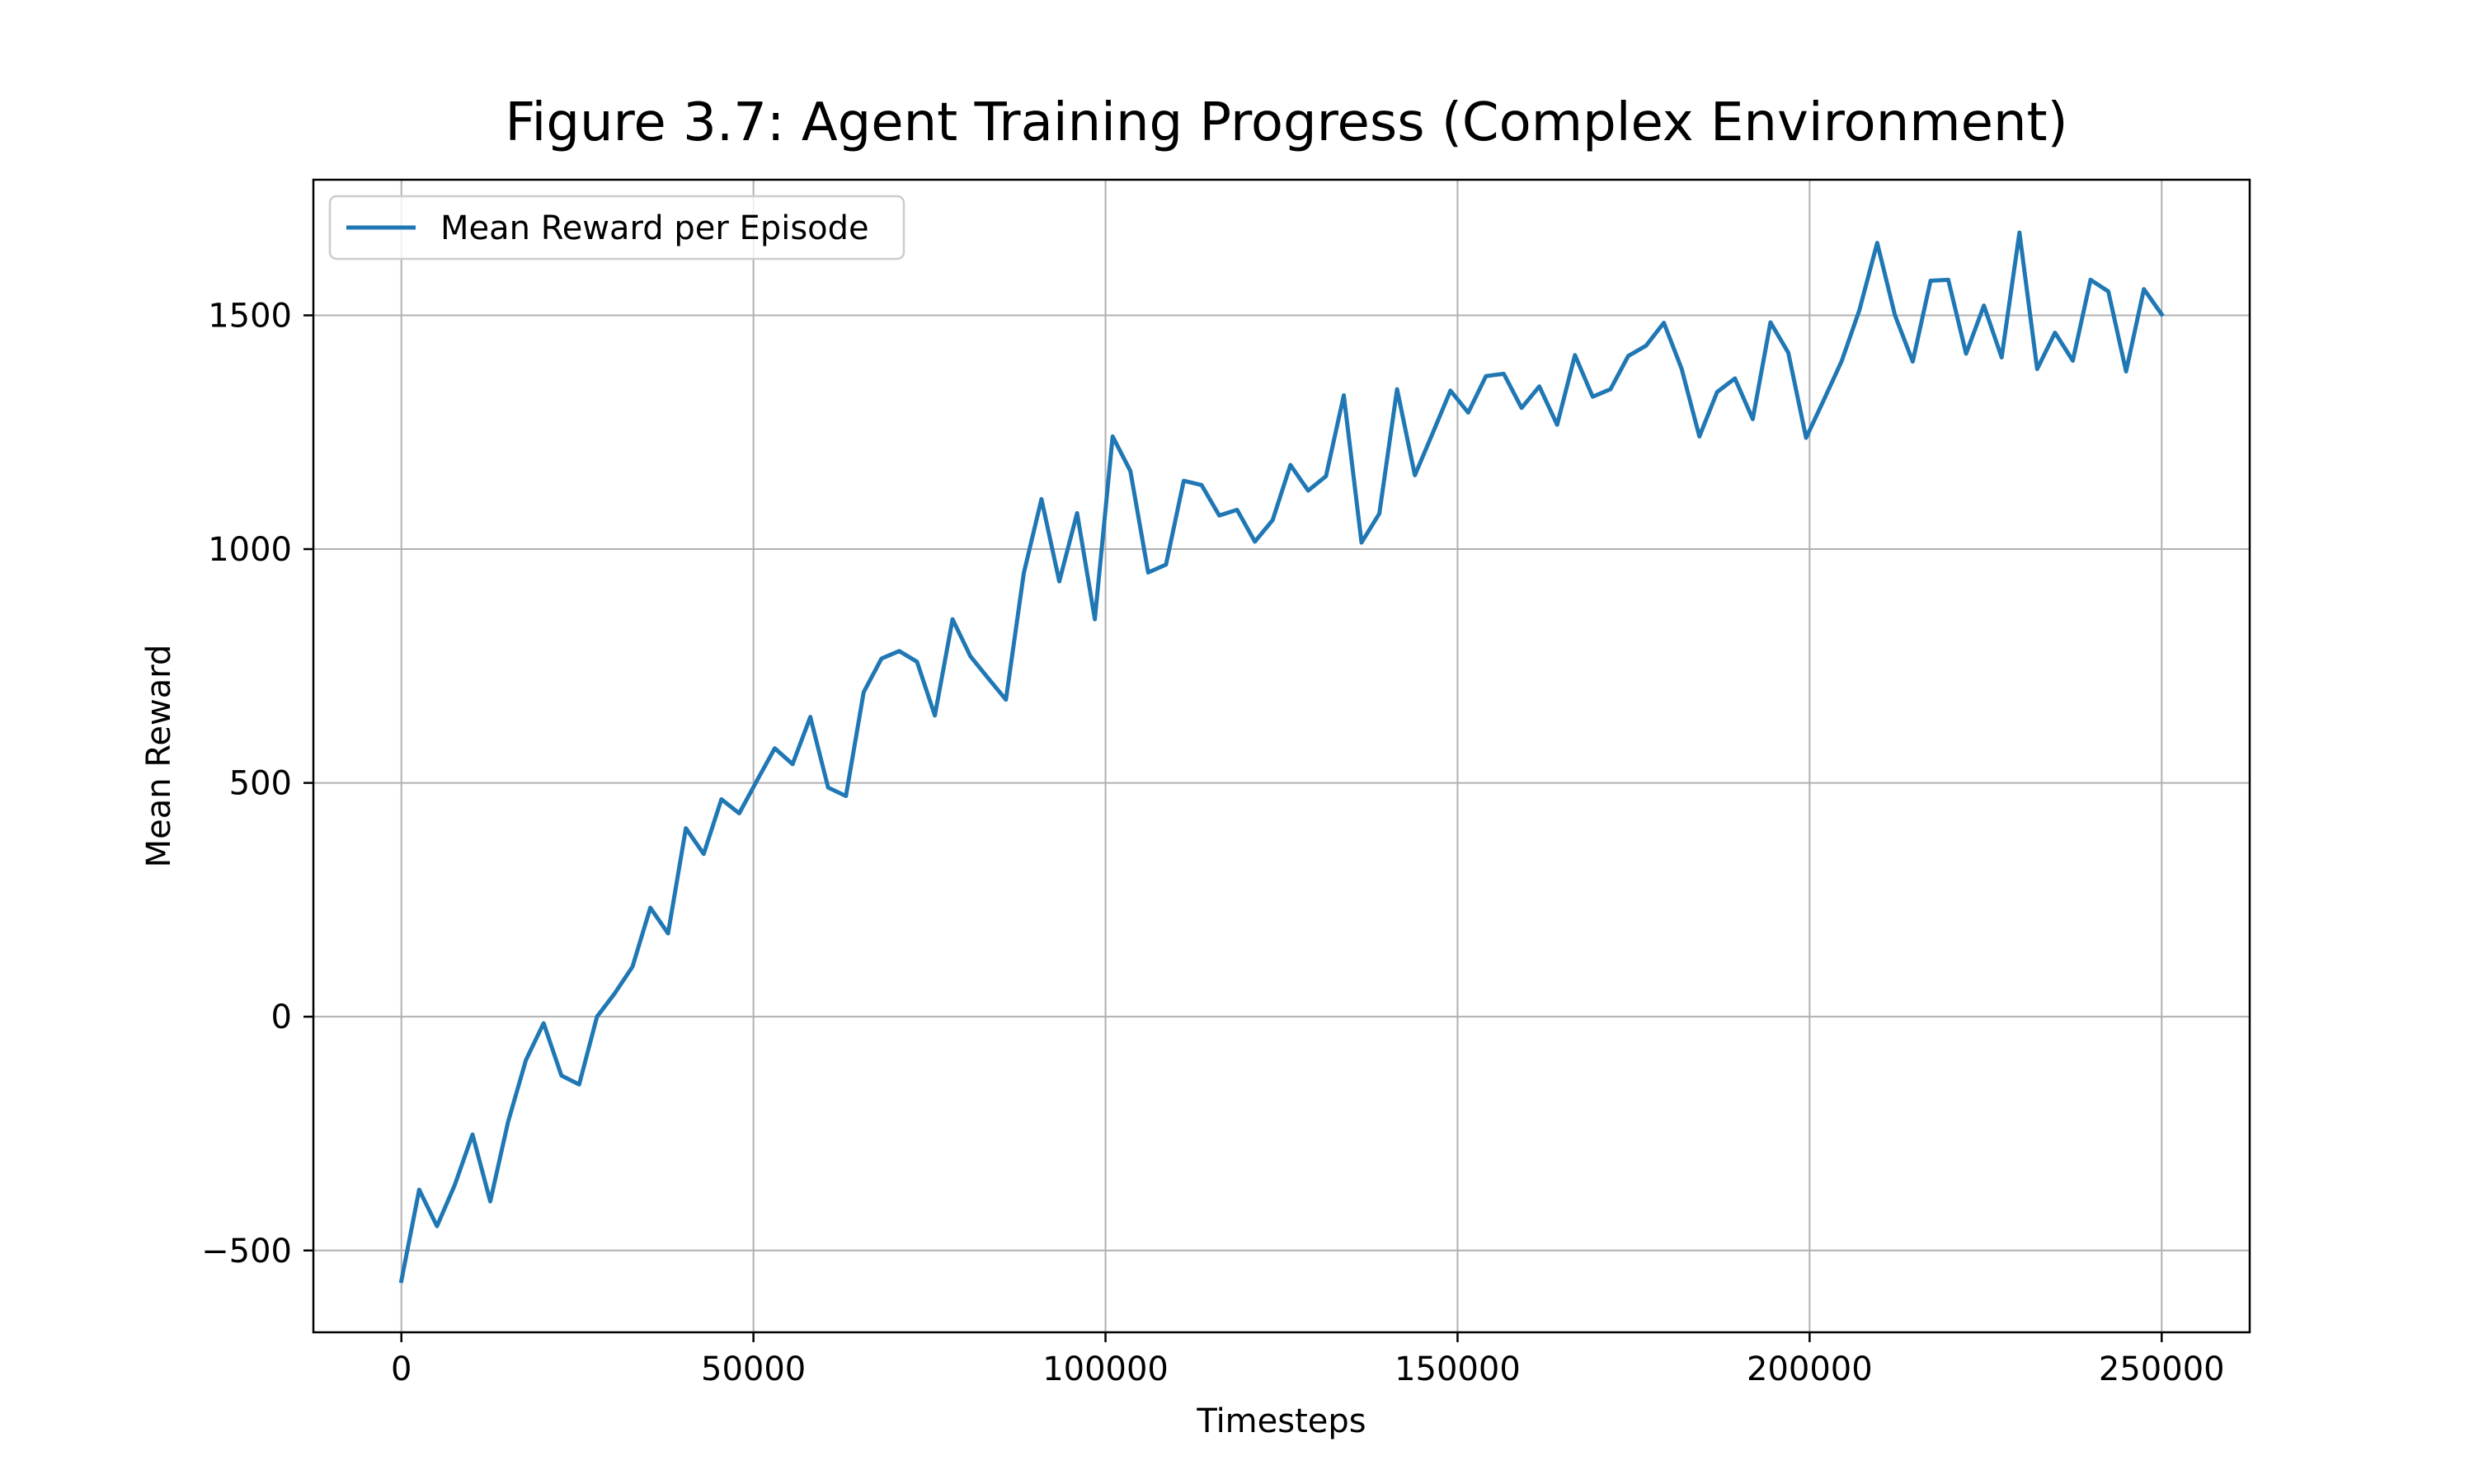  What do you see at coordinates (250, 550) in the screenshot?
I see `y-tick-label: 1000` at bounding box center [250, 550].